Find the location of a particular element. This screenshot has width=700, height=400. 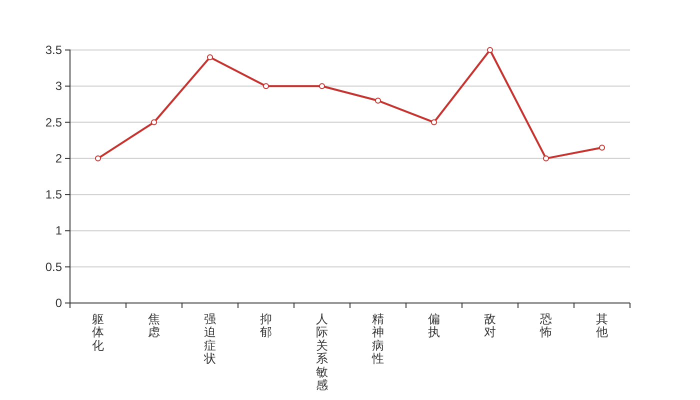

x-tick-label: 焦虑 is located at coordinates (154, 326).